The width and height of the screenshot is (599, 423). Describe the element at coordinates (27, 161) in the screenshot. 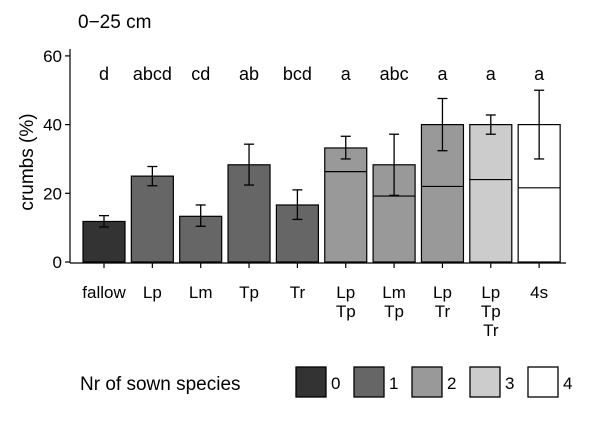

I see `y-axis-label: crumbs (%)` at that location.